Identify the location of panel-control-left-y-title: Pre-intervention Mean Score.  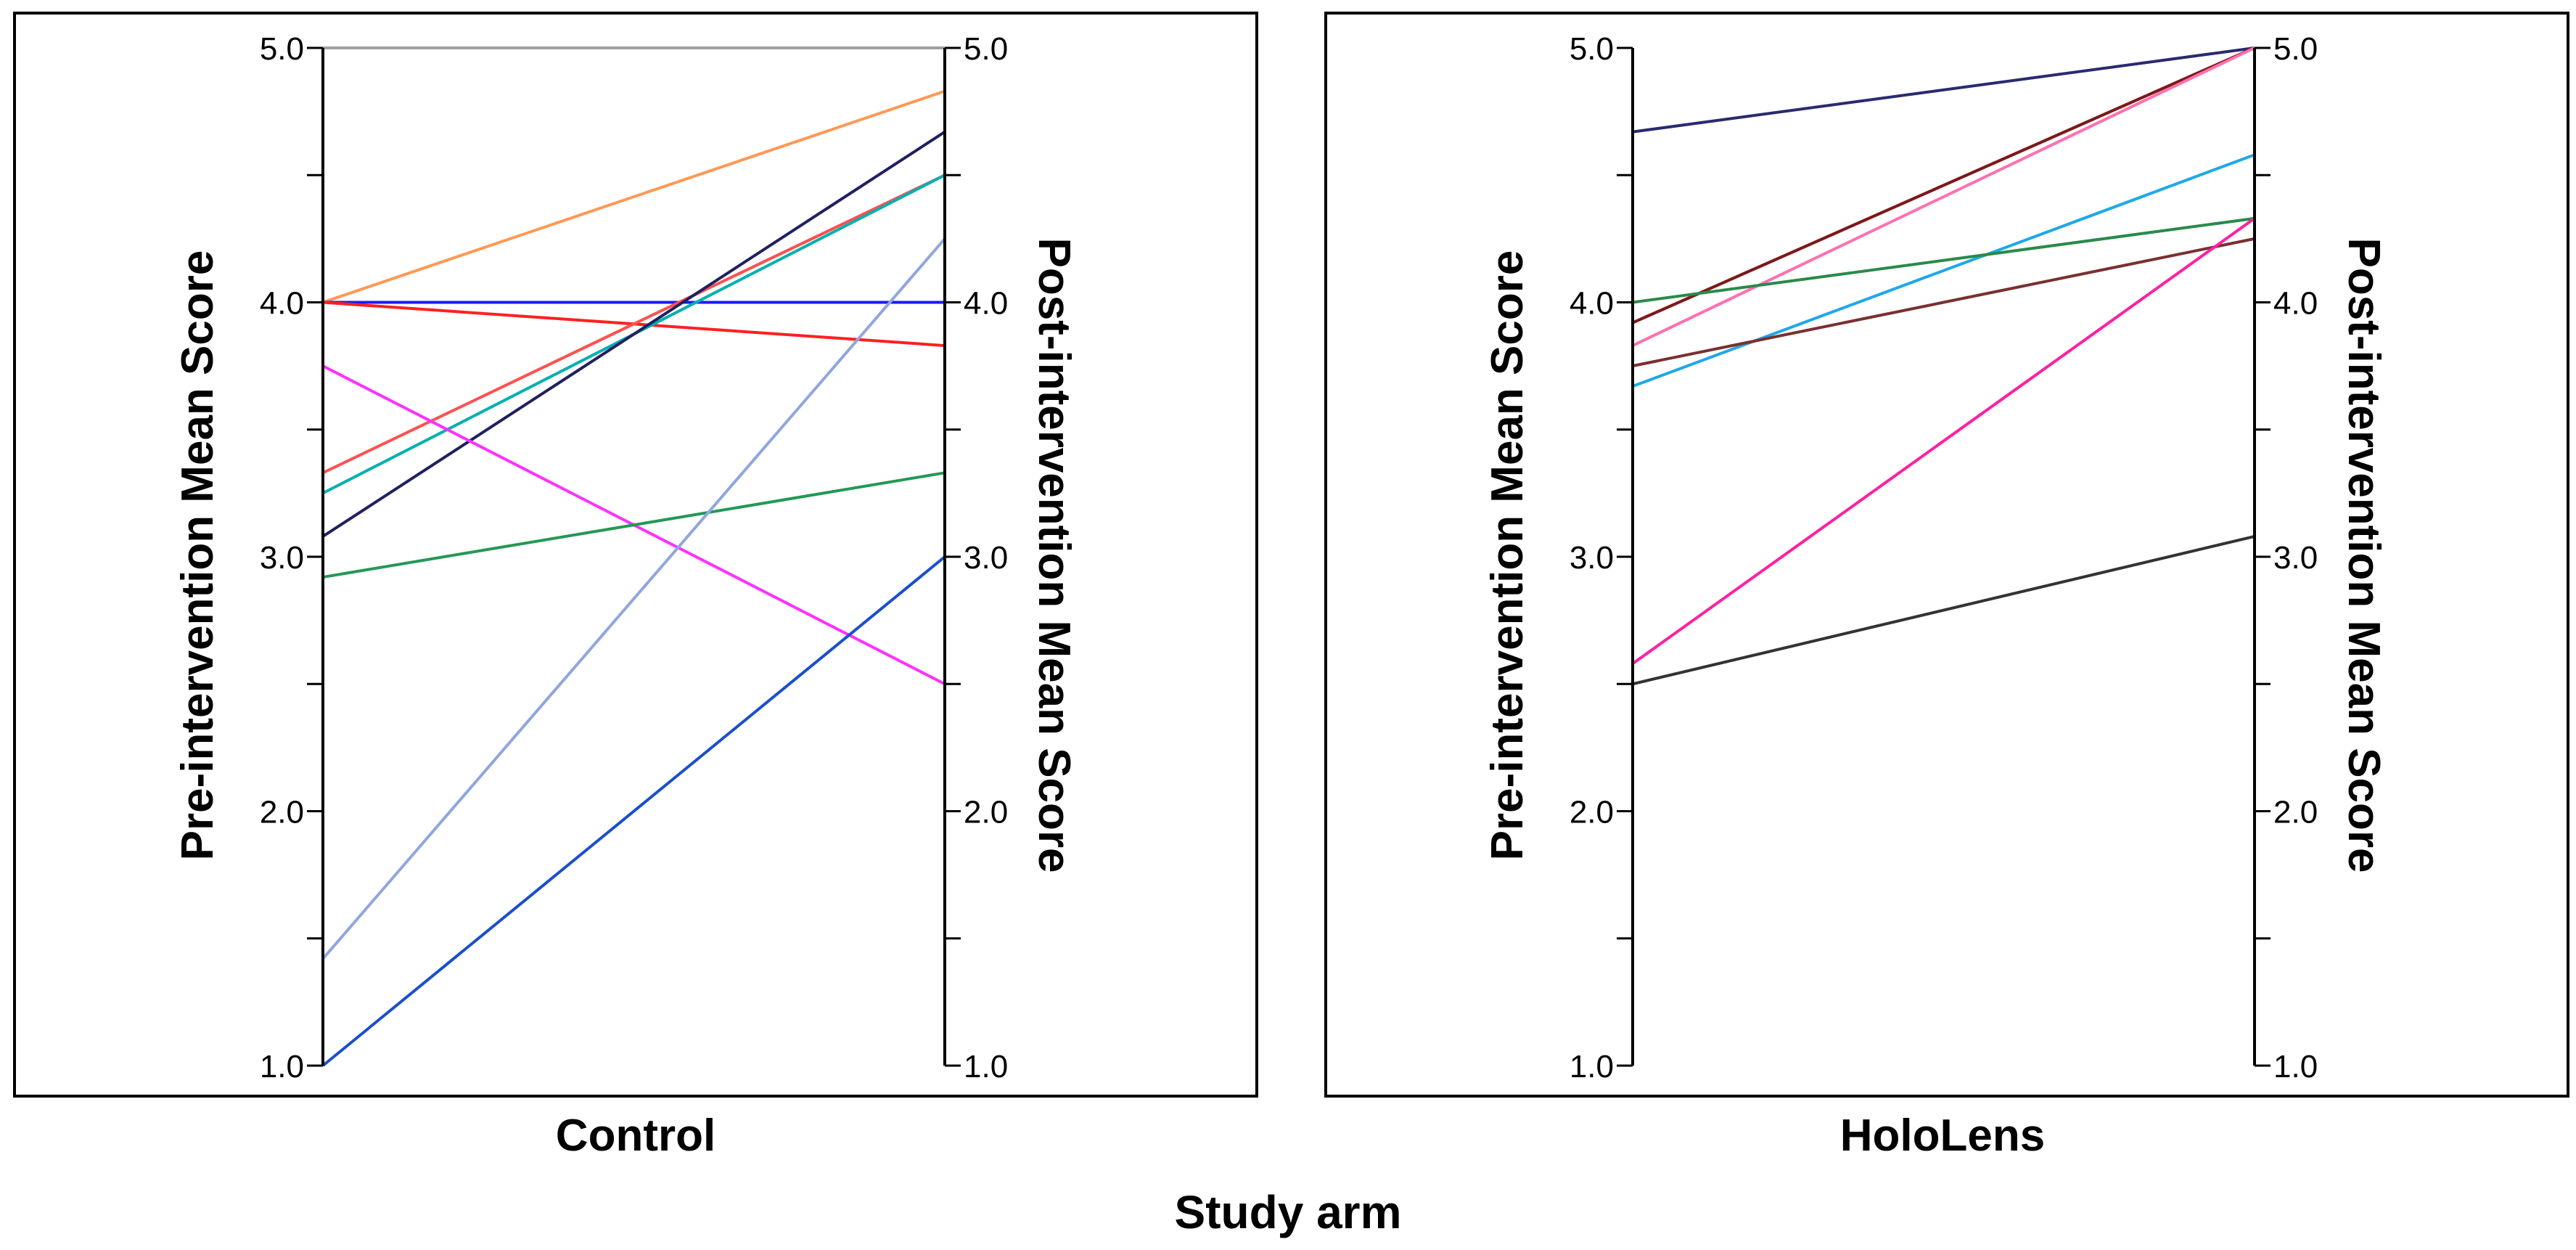
(198, 555).